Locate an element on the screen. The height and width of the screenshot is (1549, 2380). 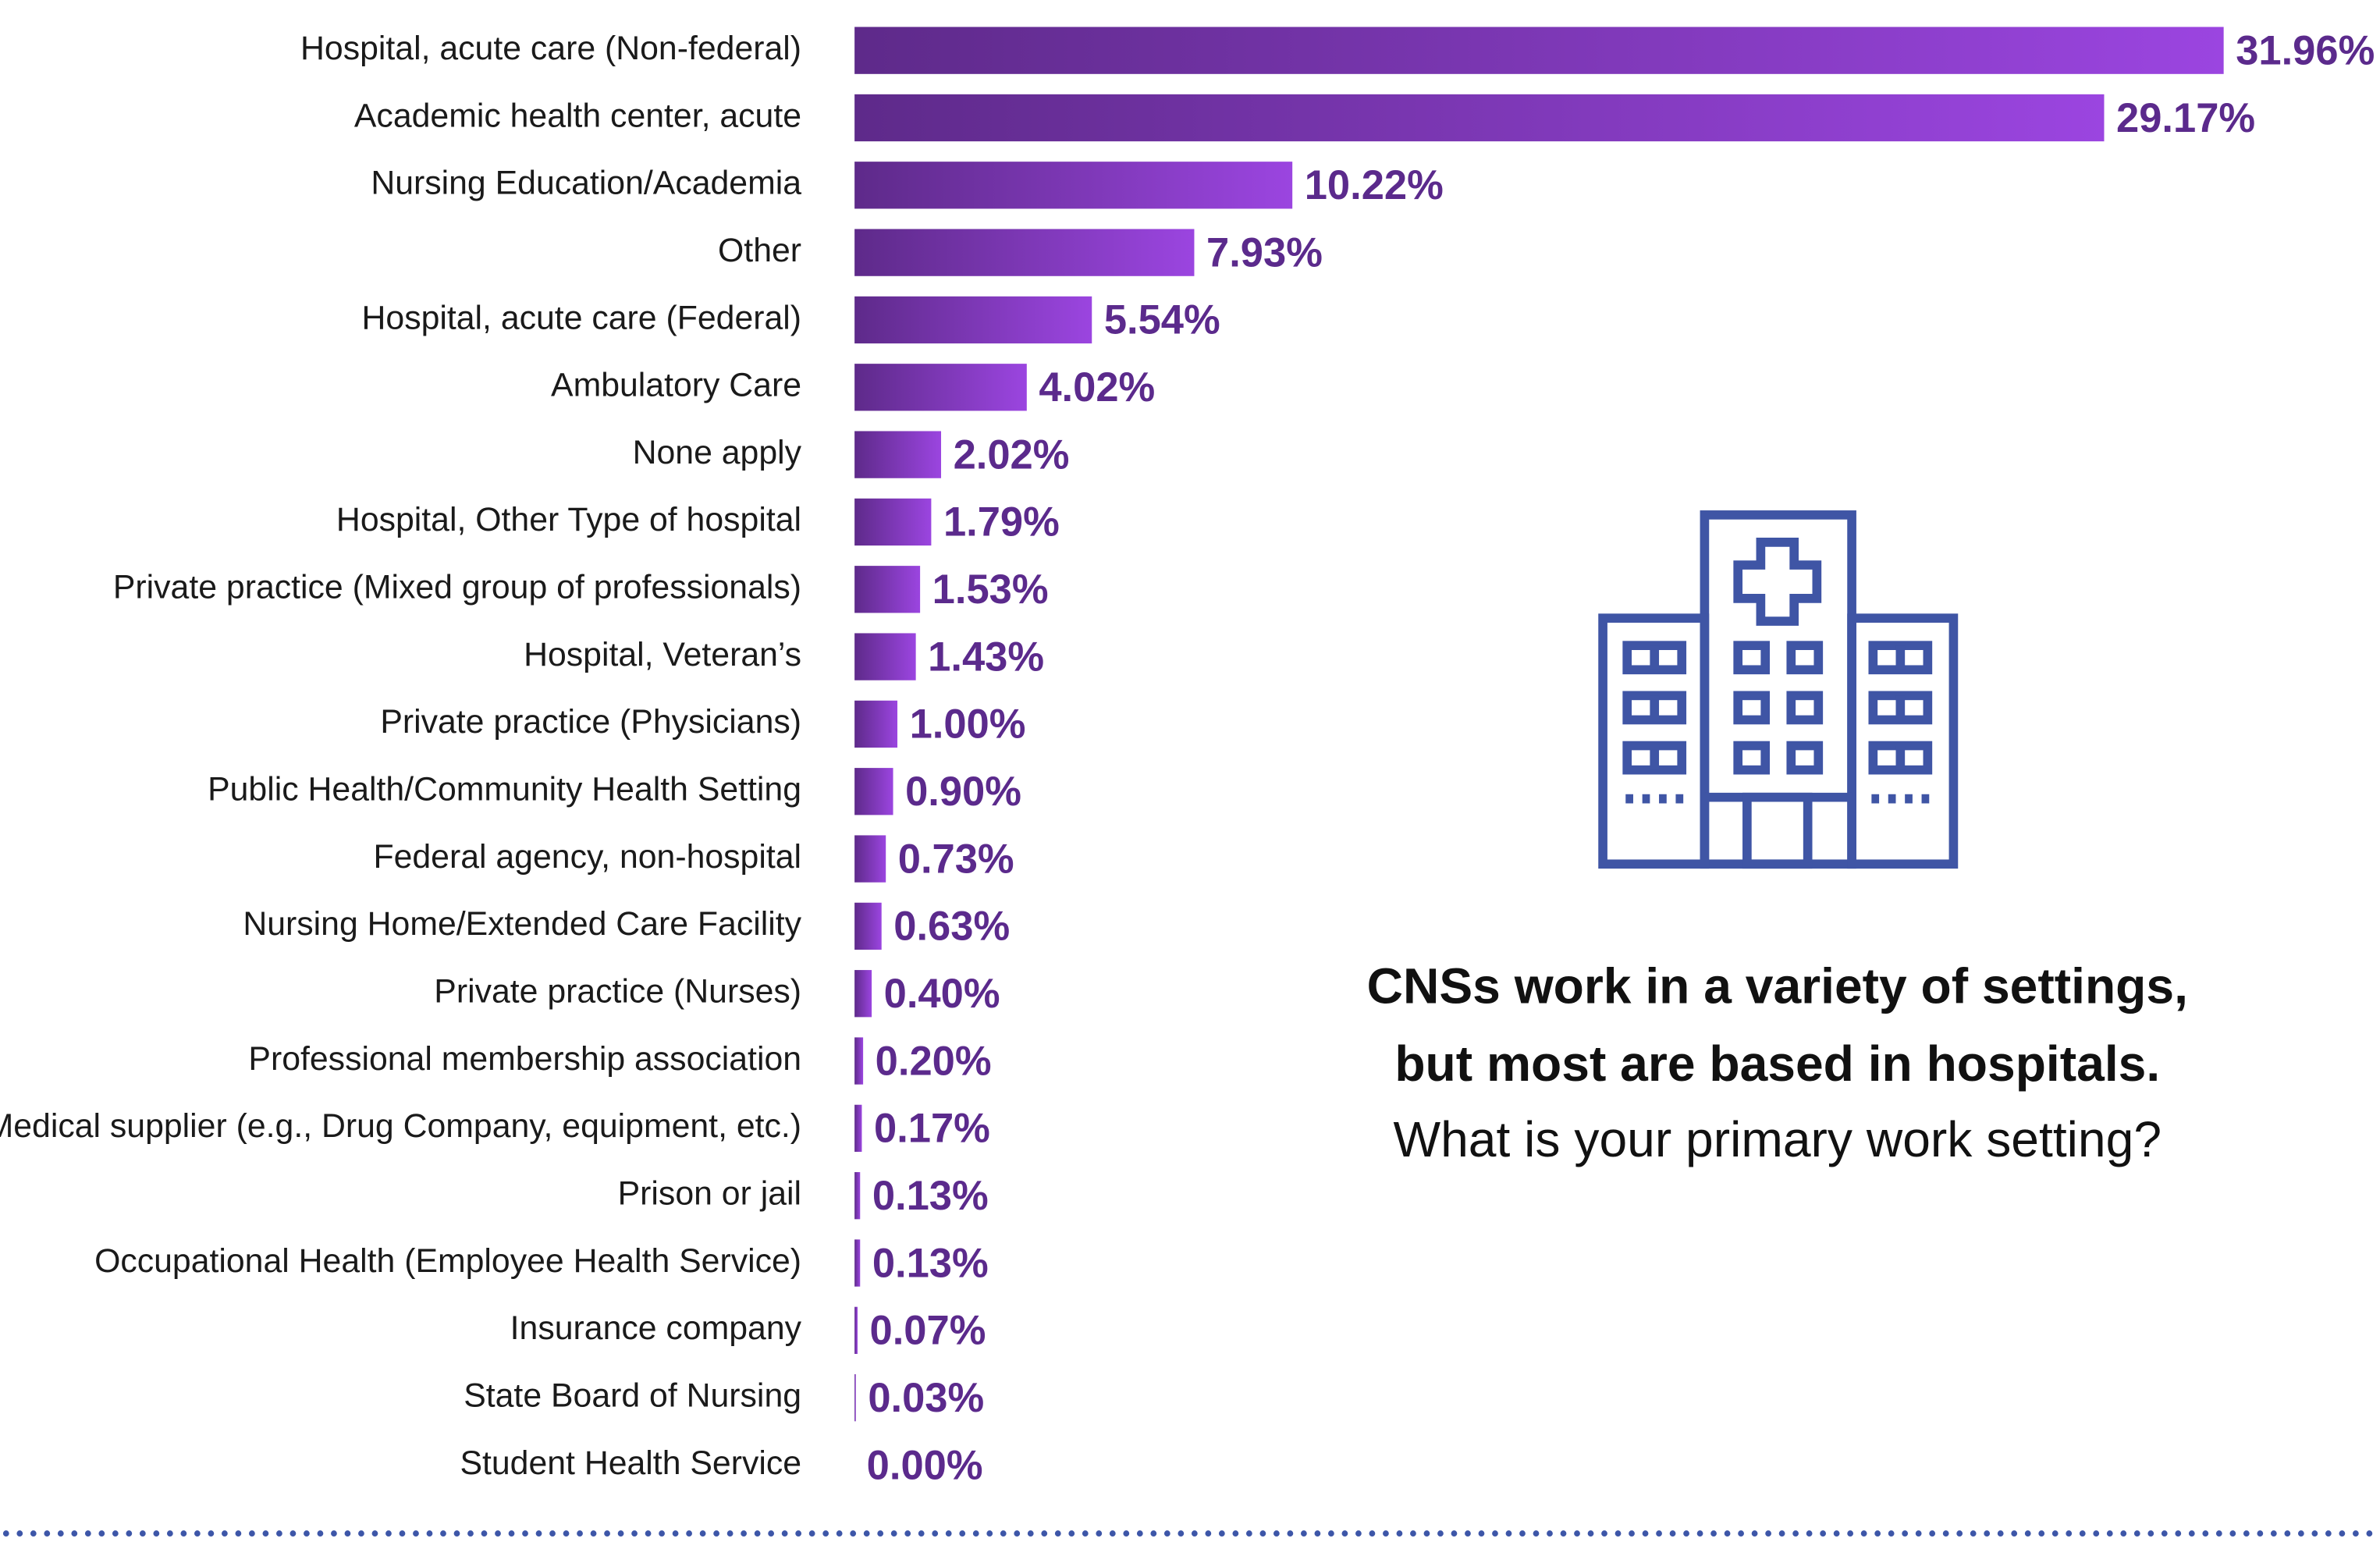
category-label: Private practice (Nurses) is located at coordinates (617, 992).